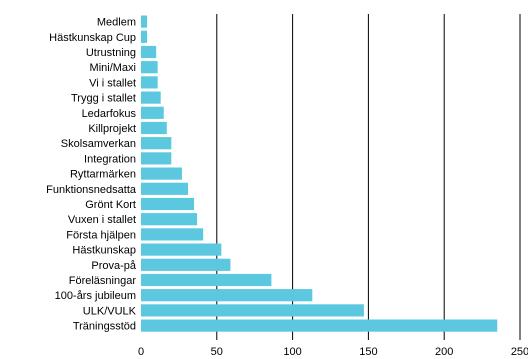 The height and width of the screenshot is (359, 528). What do you see at coordinates (114, 266) in the screenshot?
I see `category-label: Prova-på` at bounding box center [114, 266].